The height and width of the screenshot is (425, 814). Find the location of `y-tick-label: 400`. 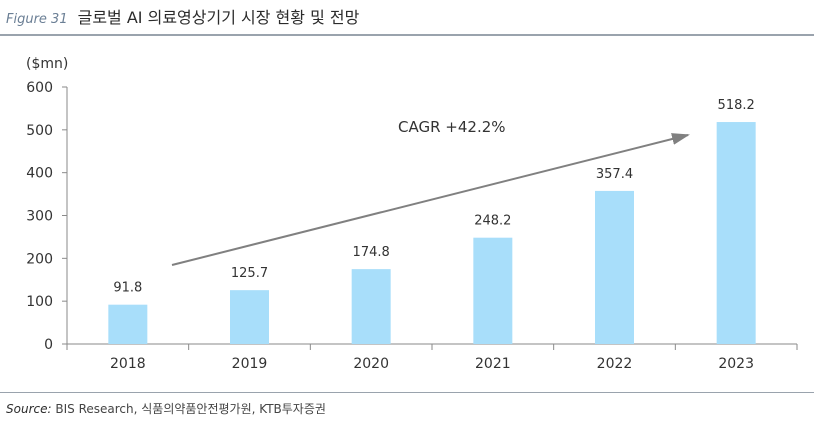

y-tick-label: 400 is located at coordinates (39, 174).